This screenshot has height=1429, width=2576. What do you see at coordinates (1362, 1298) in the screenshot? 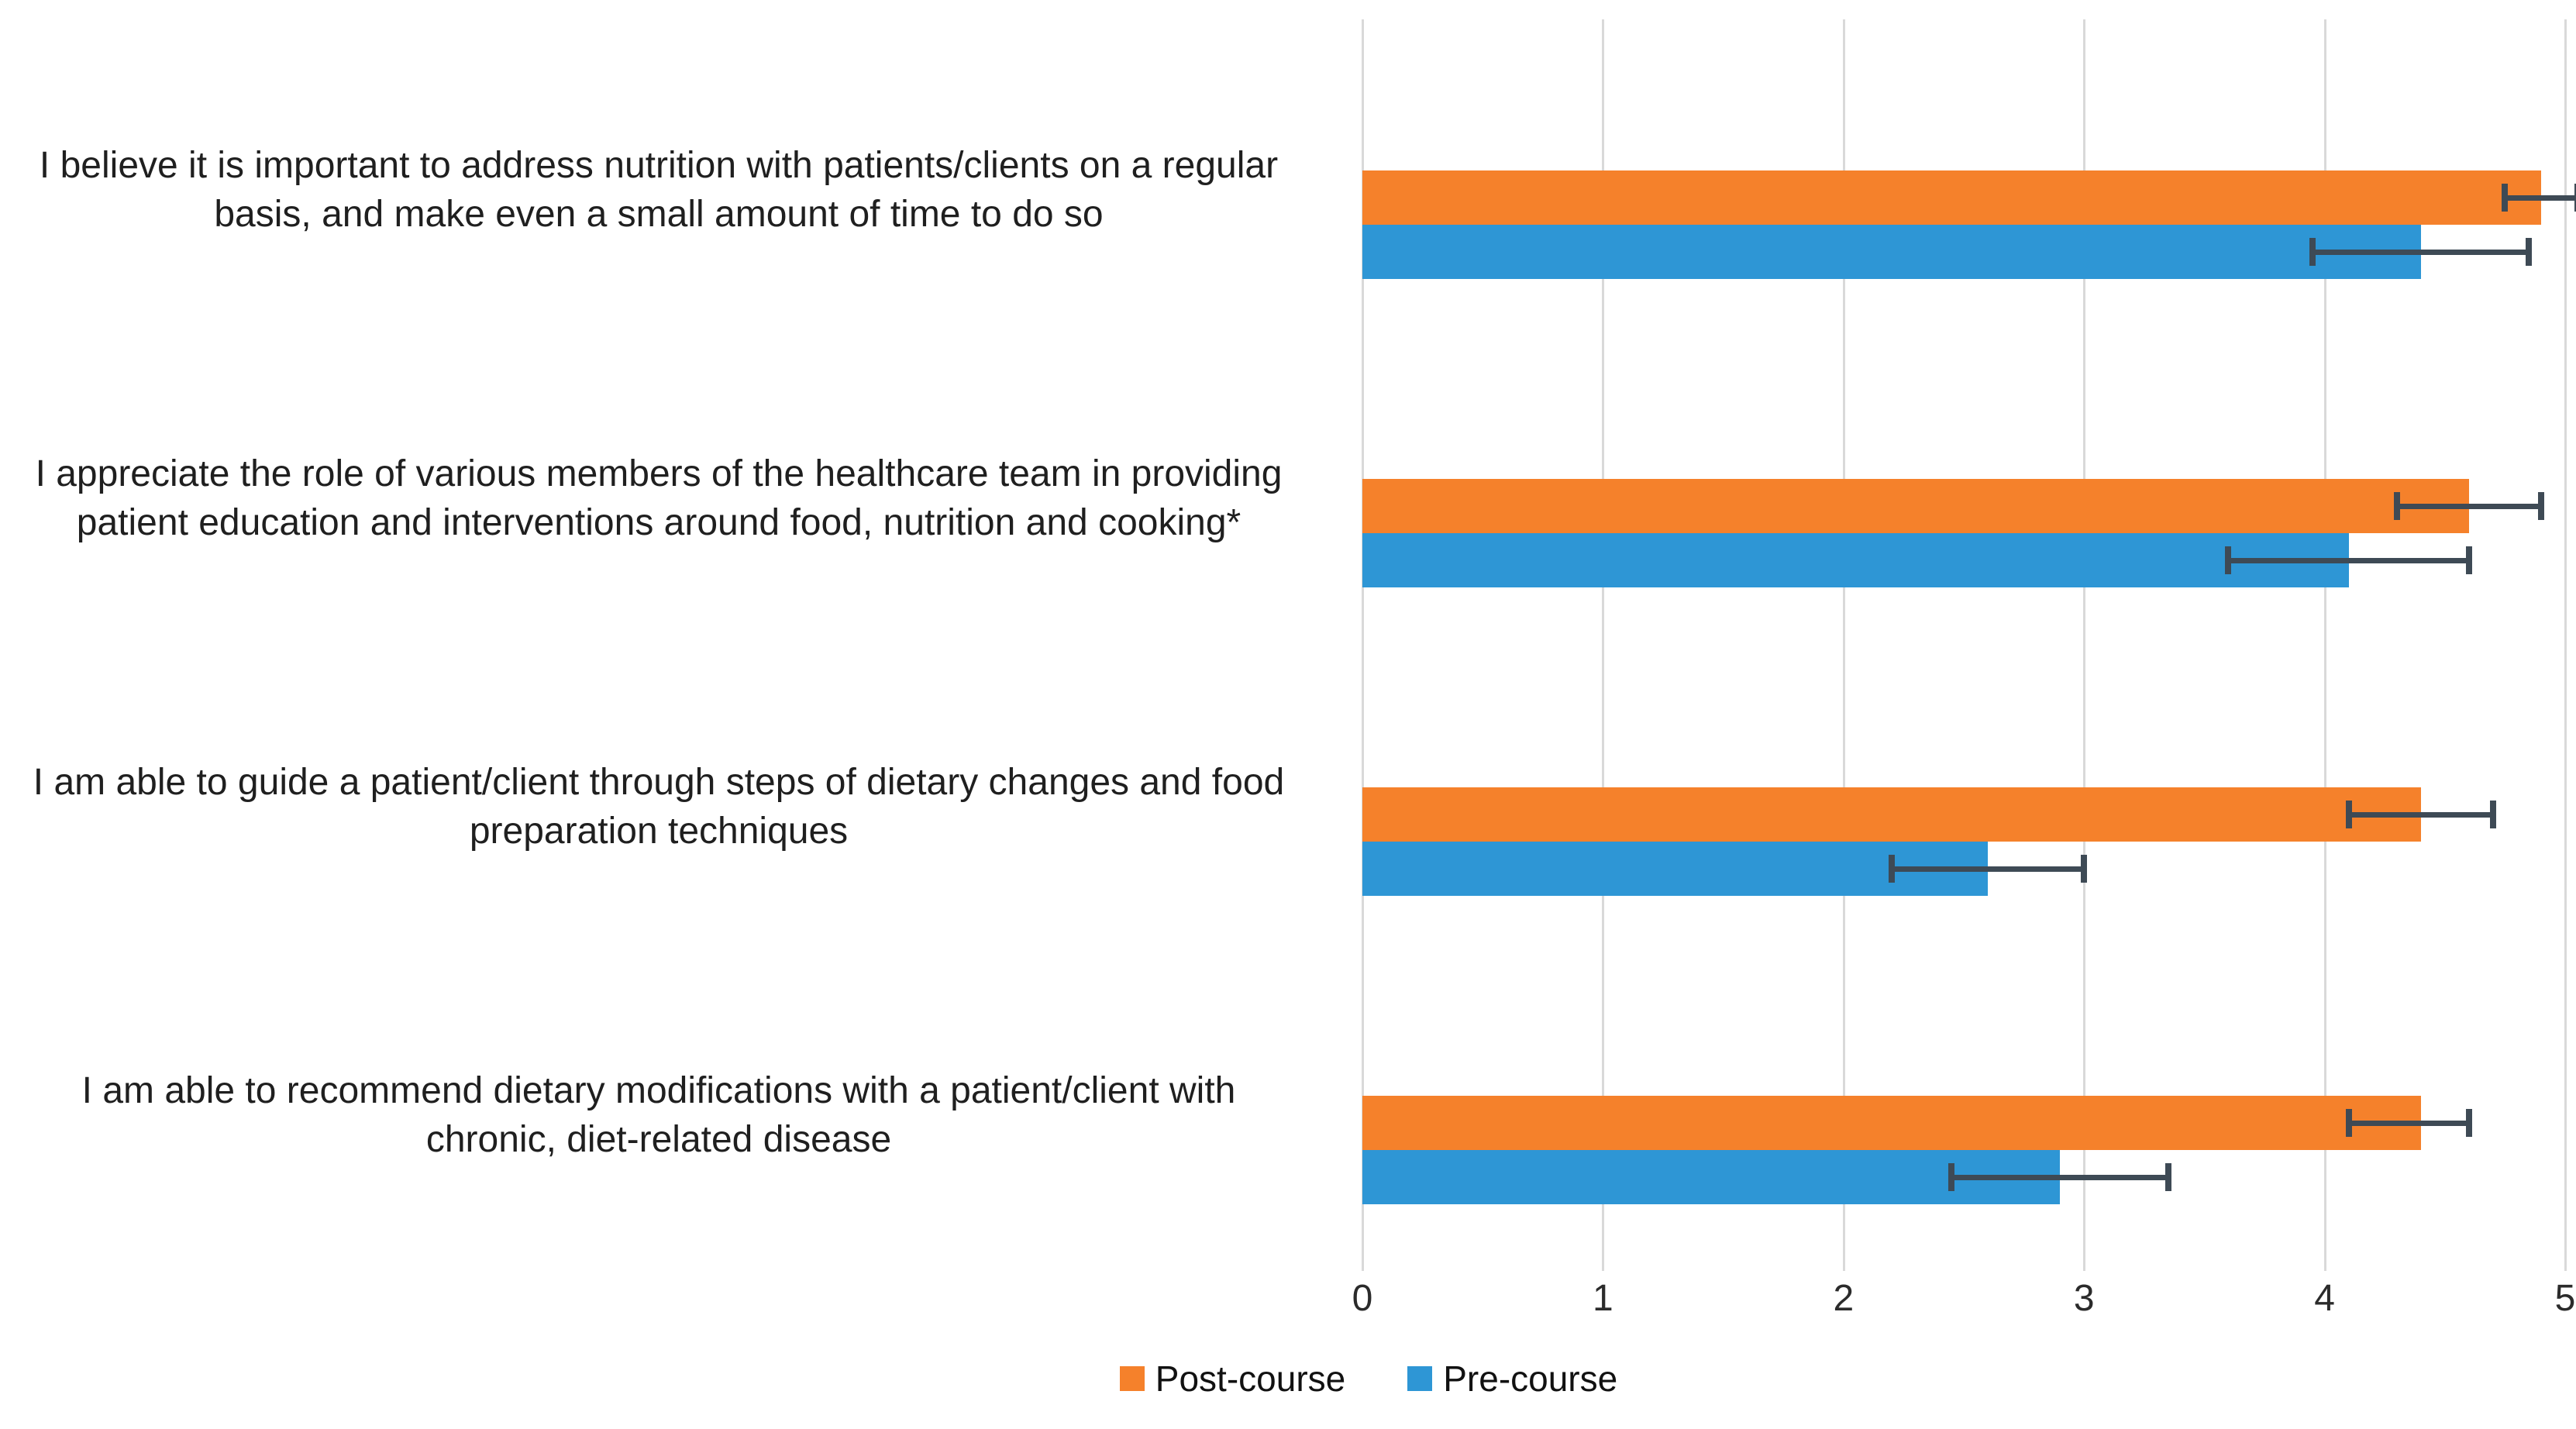
I see `x-axis-tick-label: 0` at bounding box center [1362, 1298].